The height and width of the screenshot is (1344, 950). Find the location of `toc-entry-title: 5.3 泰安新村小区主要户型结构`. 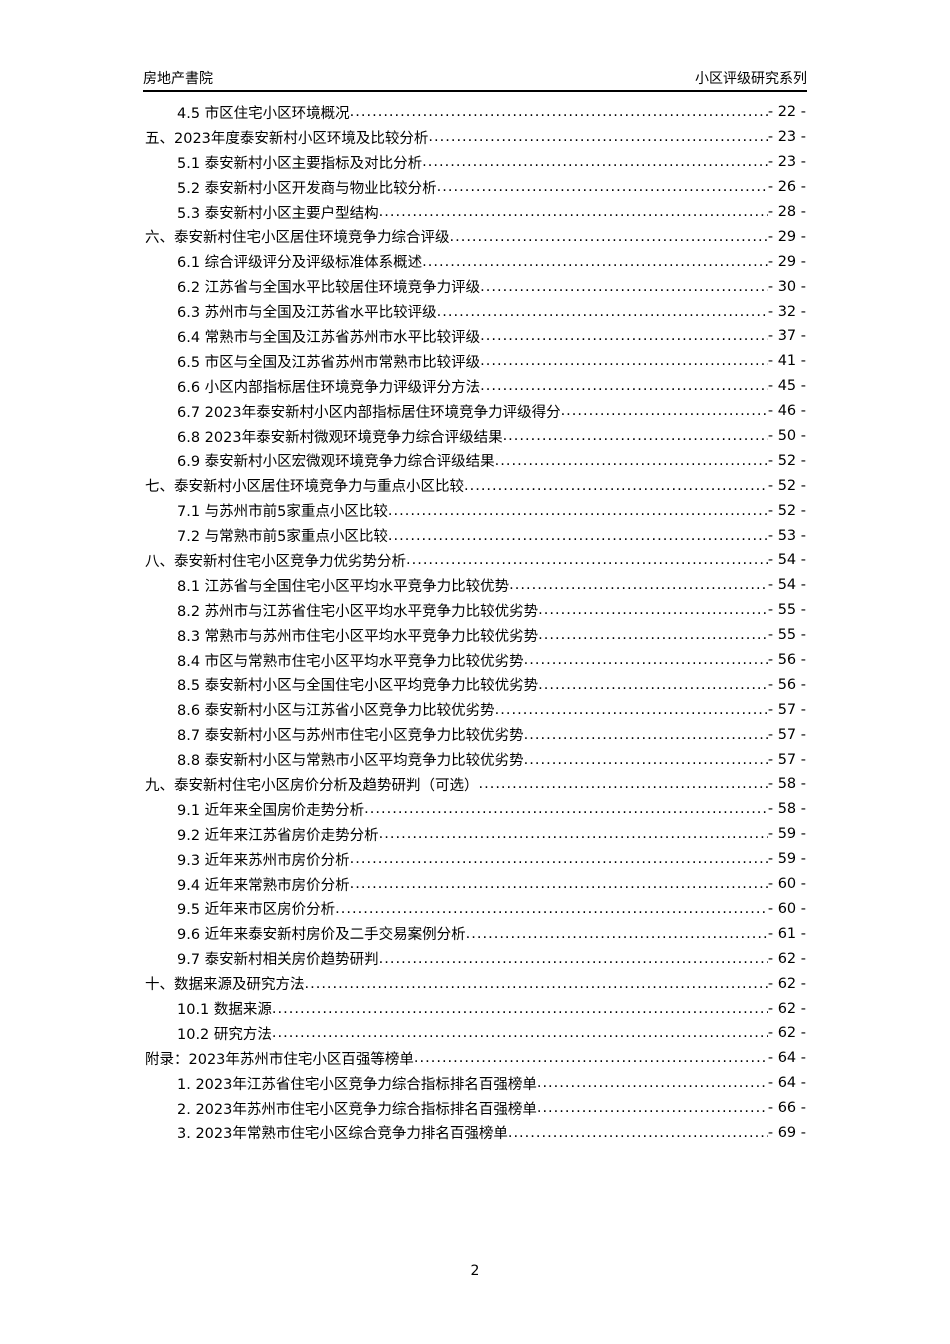

toc-entry-title: 5.3 泰安新村小区主要户型结构 is located at coordinates (278, 213).